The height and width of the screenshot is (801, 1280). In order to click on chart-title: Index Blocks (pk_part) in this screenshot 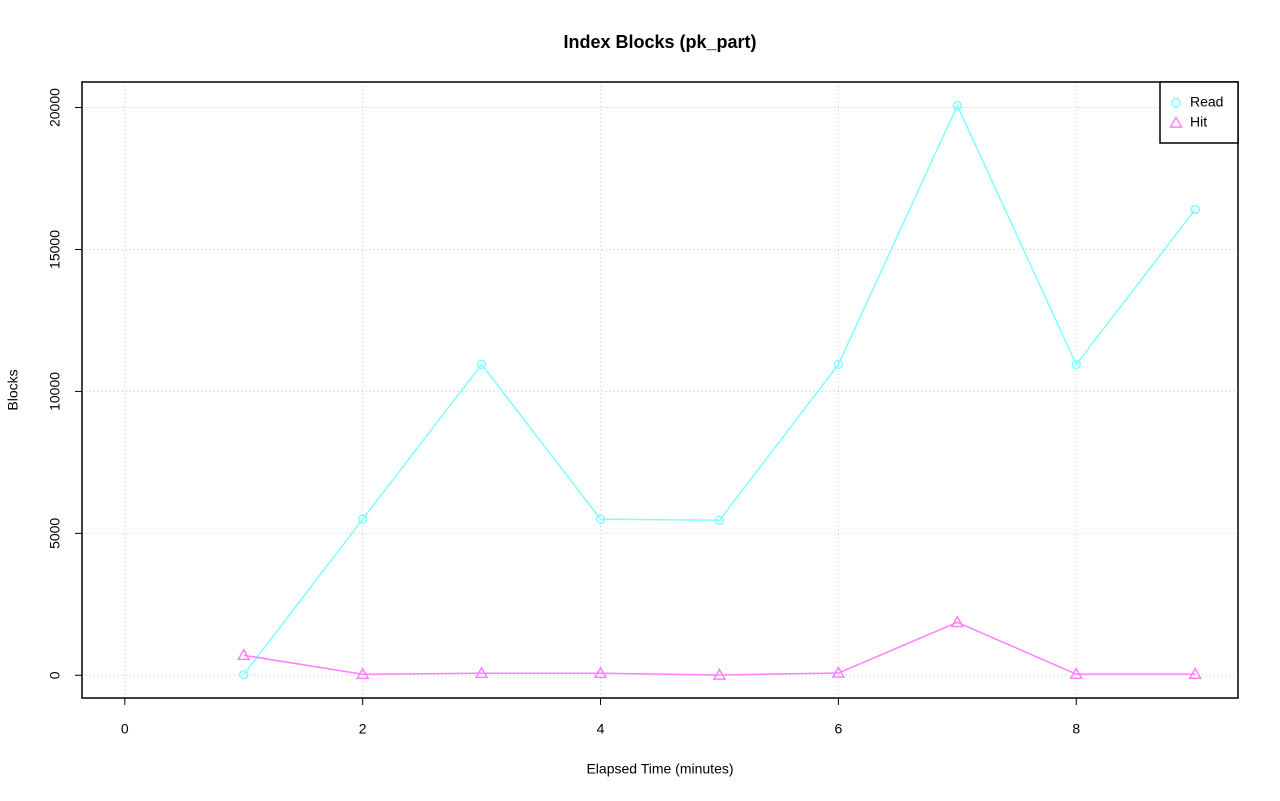, I will do `click(659, 42)`.